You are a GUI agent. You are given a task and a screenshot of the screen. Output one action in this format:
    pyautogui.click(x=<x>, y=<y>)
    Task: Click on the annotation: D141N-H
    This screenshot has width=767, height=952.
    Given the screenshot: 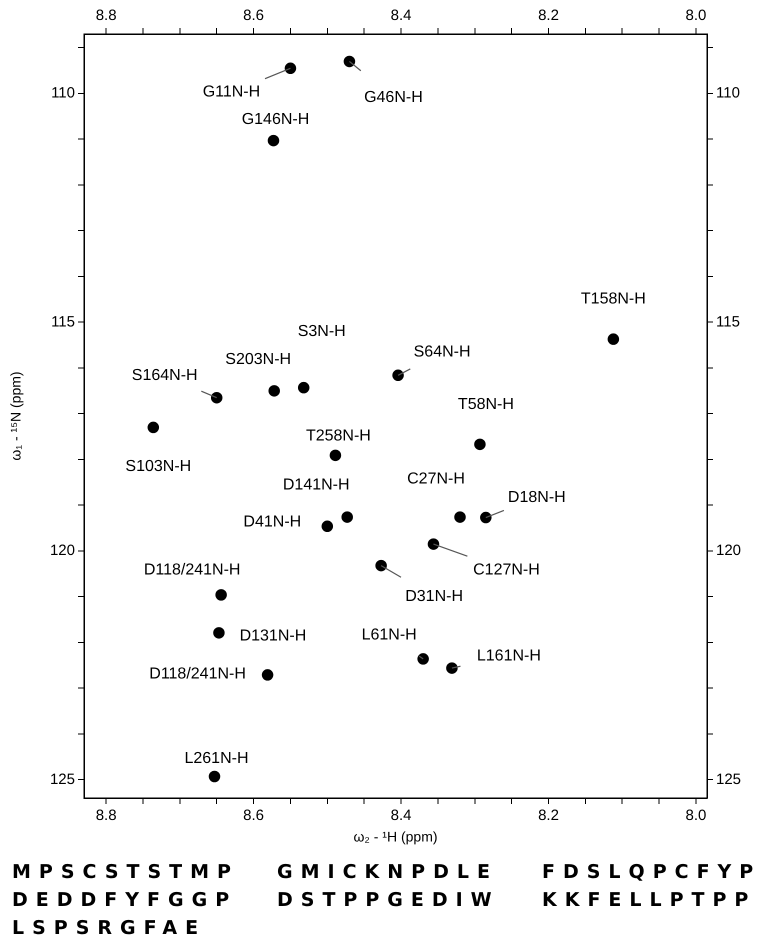 What is the action you would take?
    pyautogui.click(x=316, y=485)
    